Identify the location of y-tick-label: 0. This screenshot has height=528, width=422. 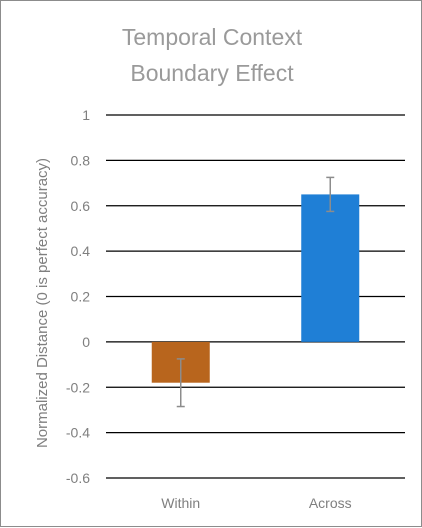
(86, 342).